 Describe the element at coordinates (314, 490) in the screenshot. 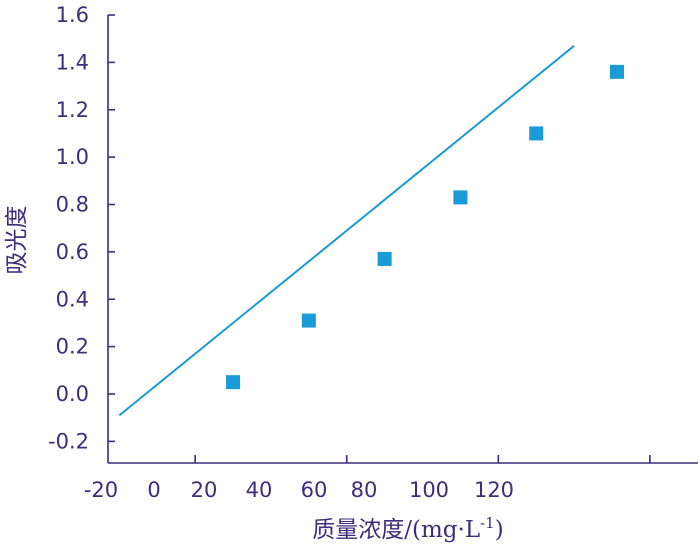

I see `x-tick-label: 60` at that location.